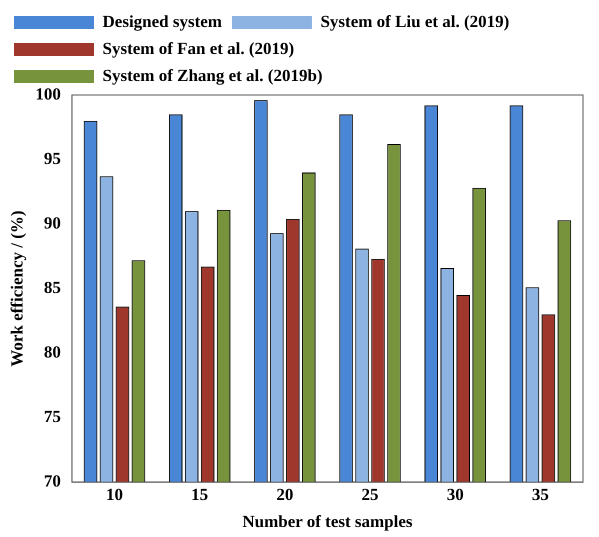 The width and height of the screenshot is (599, 537). Describe the element at coordinates (370, 494) in the screenshot. I see `x-tick-label: 25` at that location.